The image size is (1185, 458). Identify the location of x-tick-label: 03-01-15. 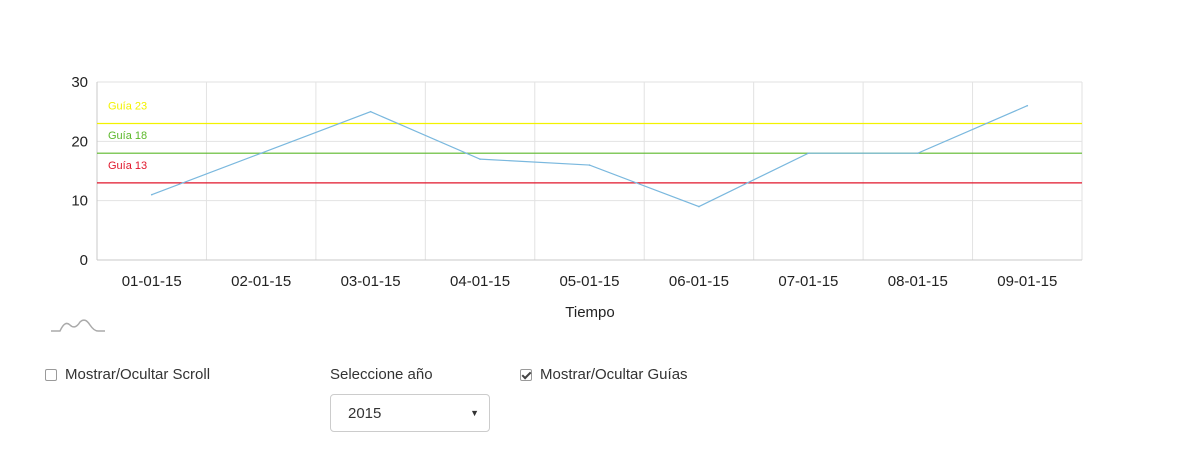
(371, 281).